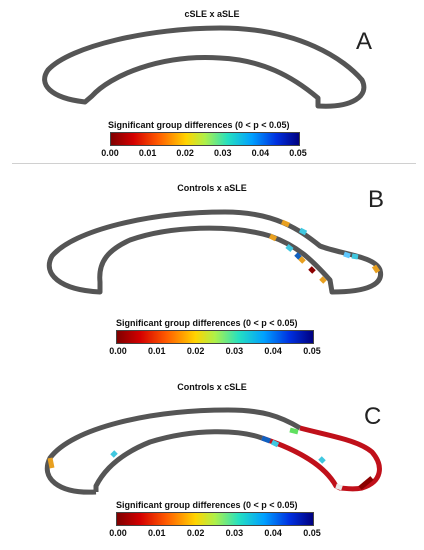 This screenshot has height=550, width=424. Describe the element at coordinates (215, 519) in the screenshot. I see `panel-c-colorbar` at that location.